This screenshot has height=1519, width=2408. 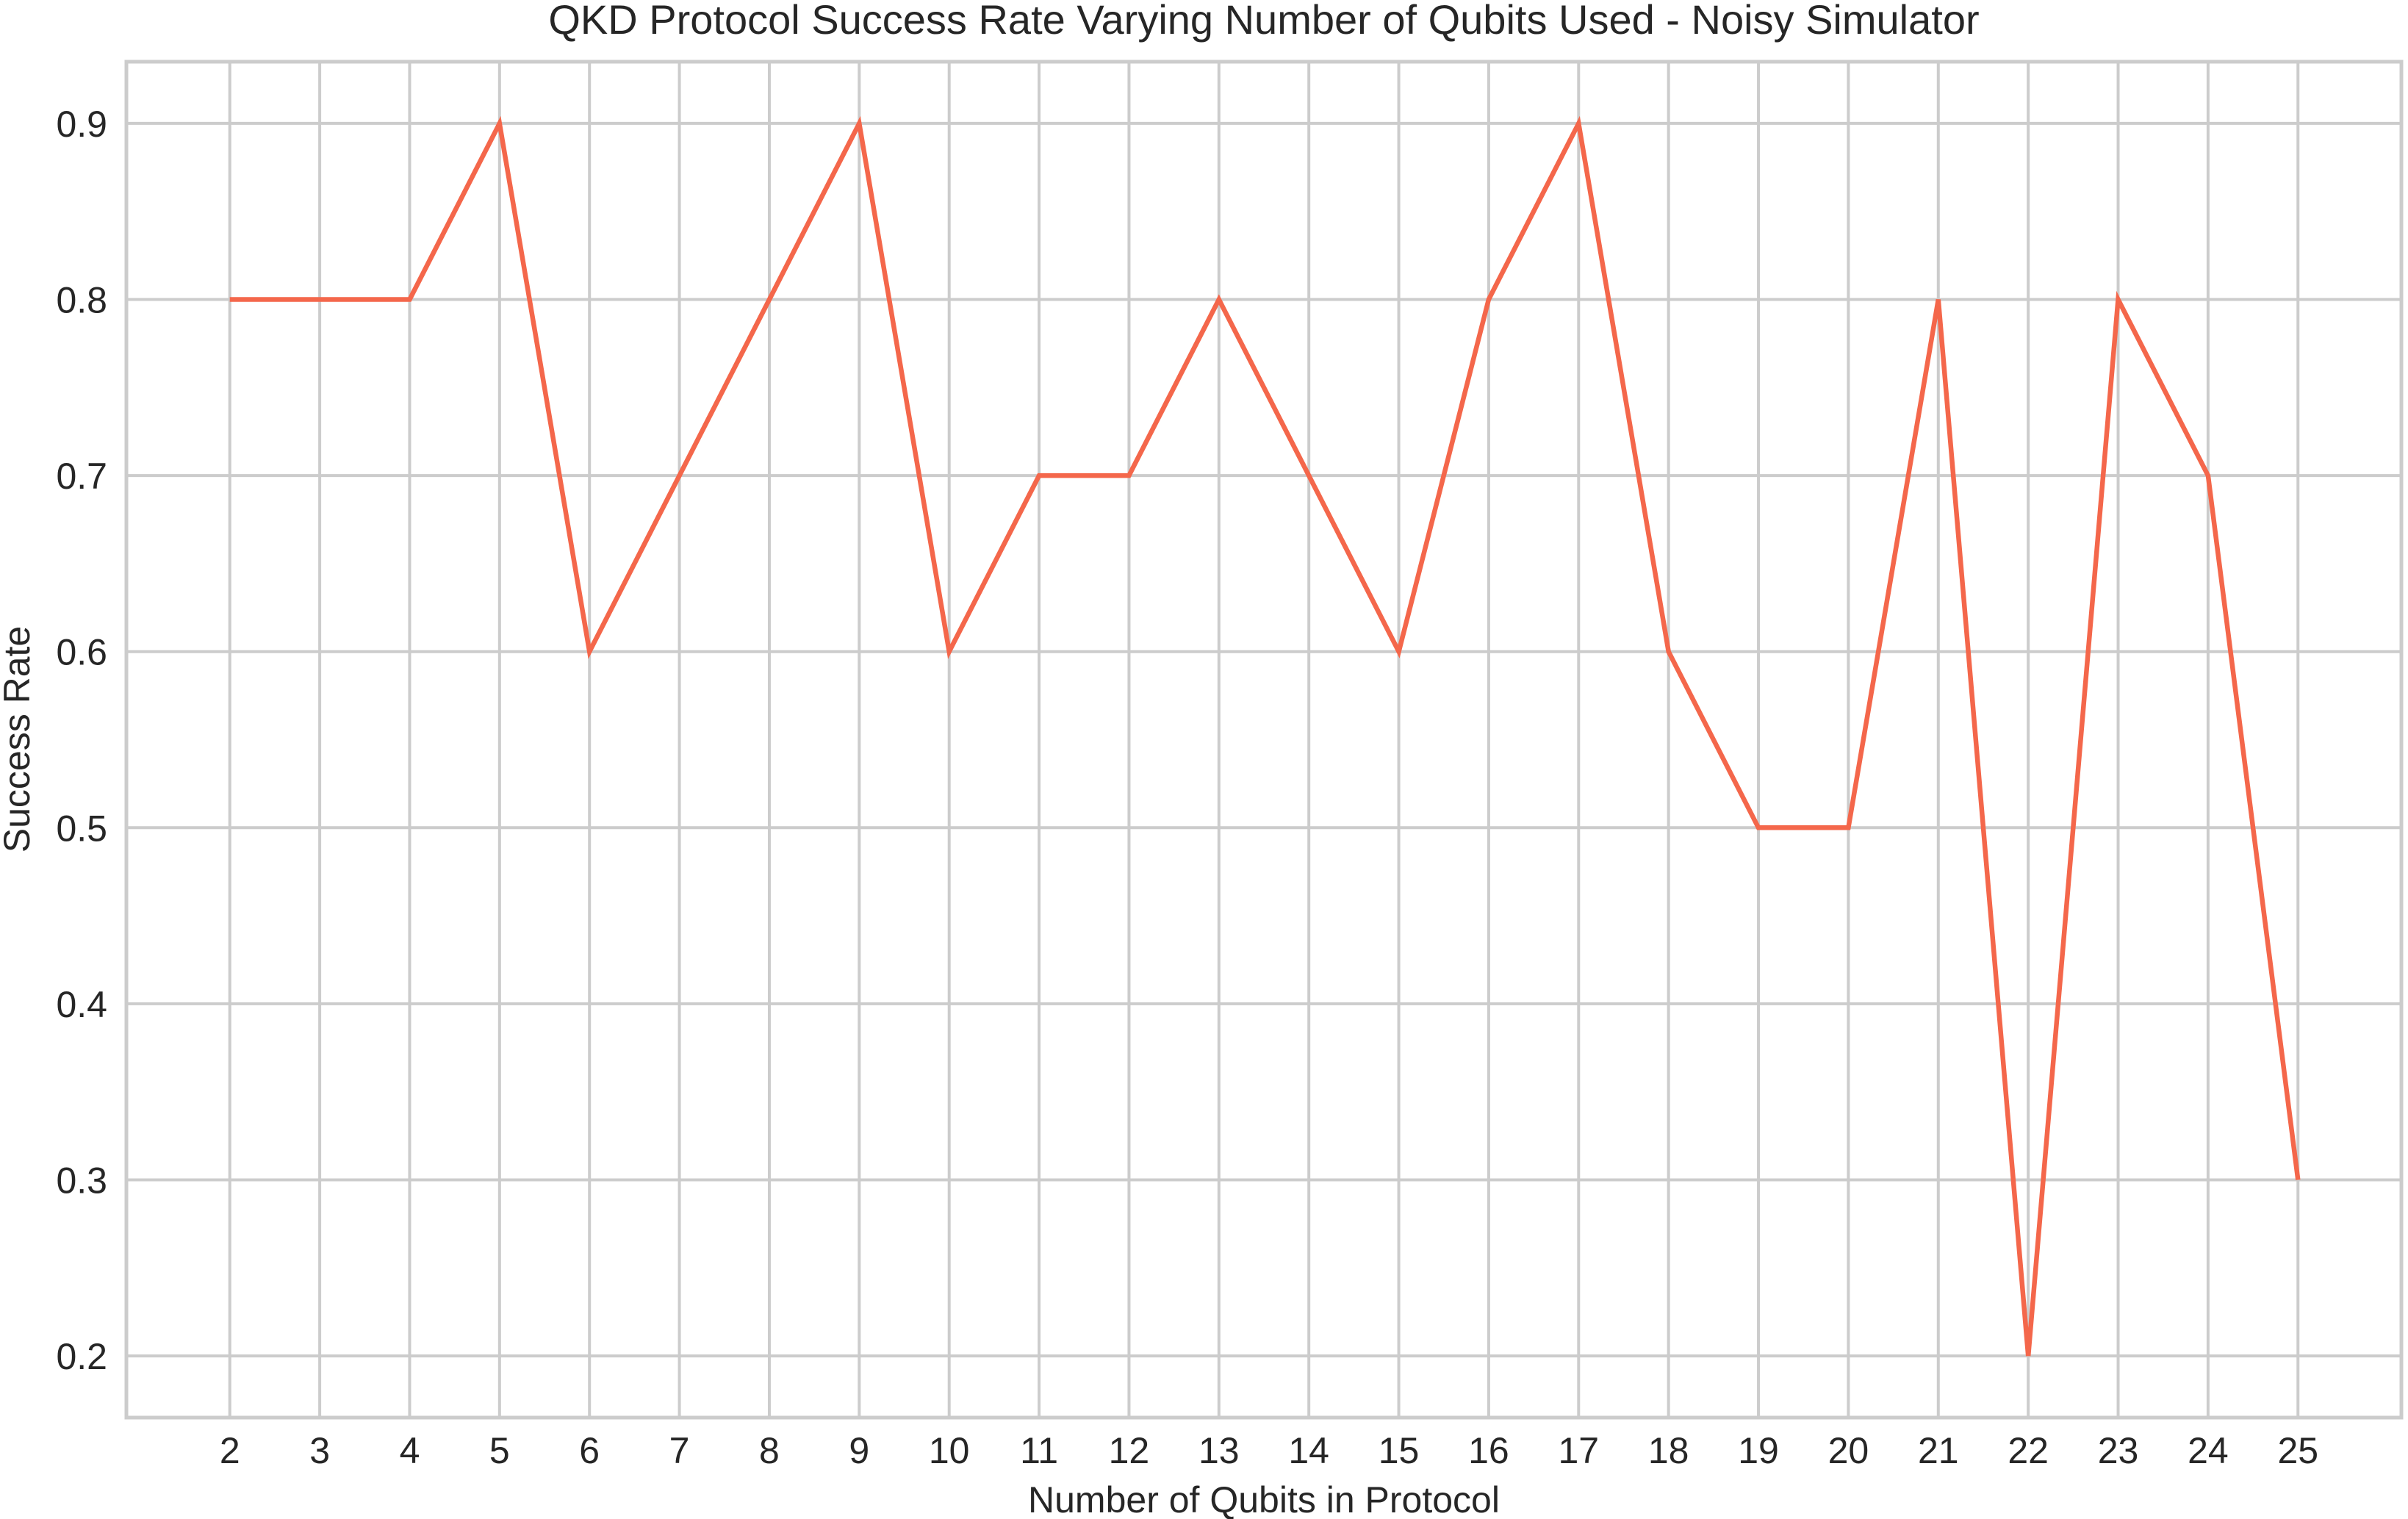 What do you see at coordinates (1129, 1450) in the screenshot?
I see `x-tick-label: 12` at bounding box center [1129, 1450].